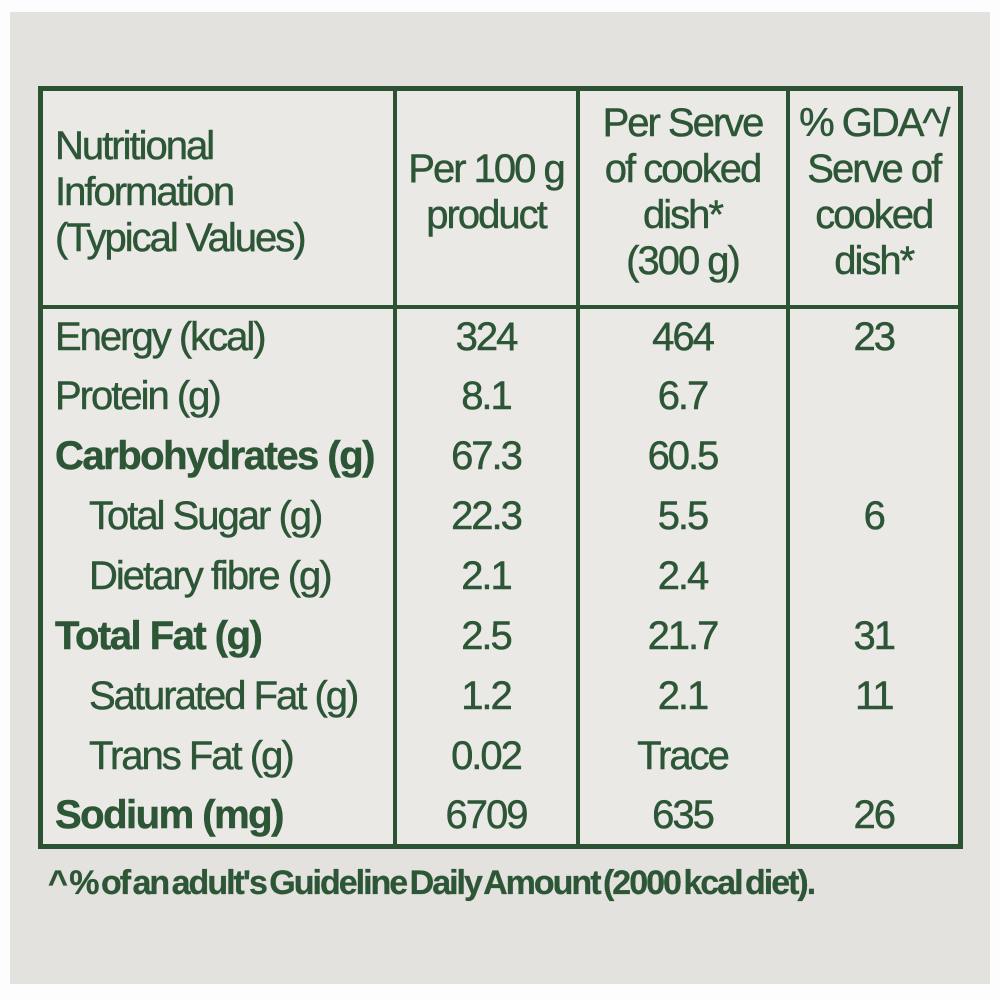 The width and height of the screenshot is (1000, 1000). I want to click on nutrient-label: Saturated Fat (g), so click(224, 696).